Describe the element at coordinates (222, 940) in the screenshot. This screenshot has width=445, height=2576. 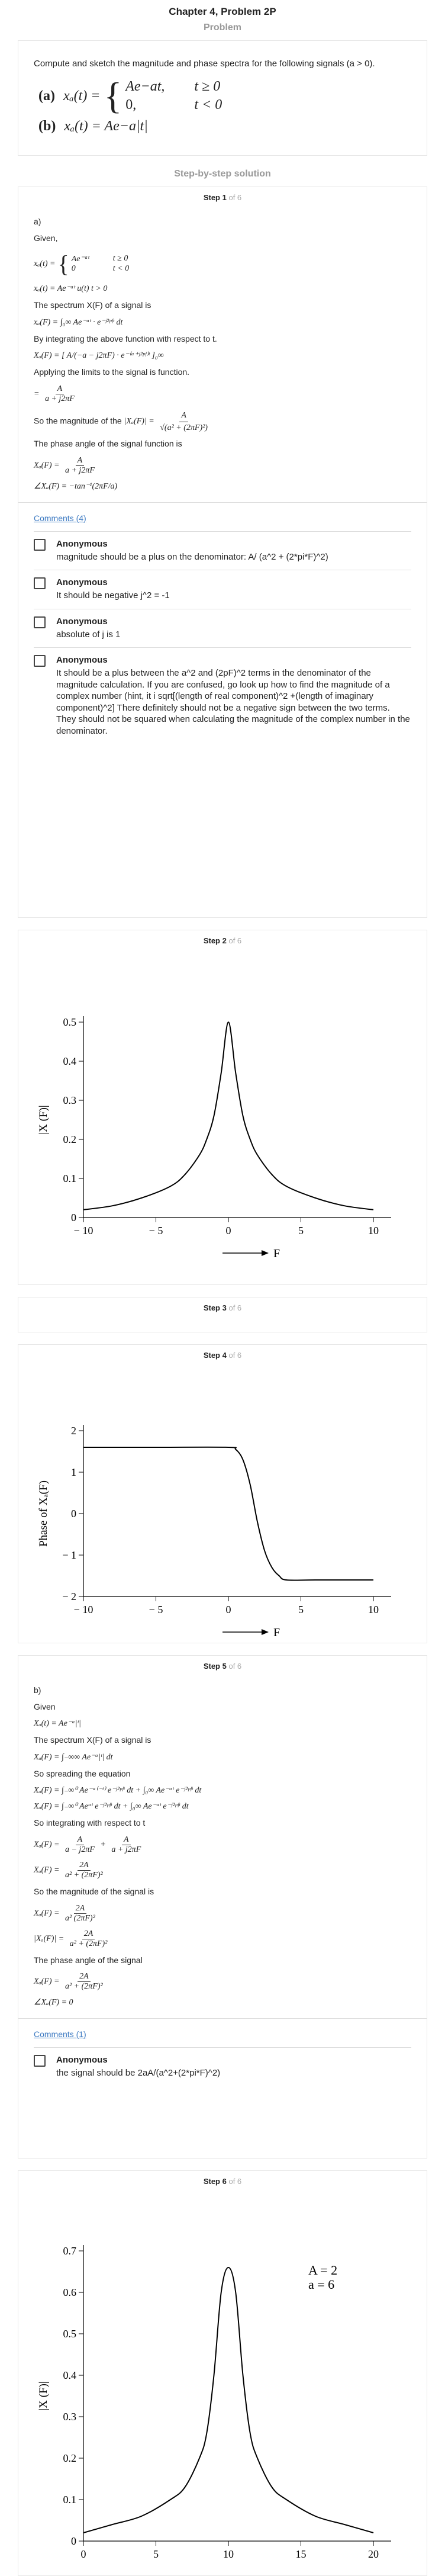
I see `step-header: Step 2 of 6` at that location.